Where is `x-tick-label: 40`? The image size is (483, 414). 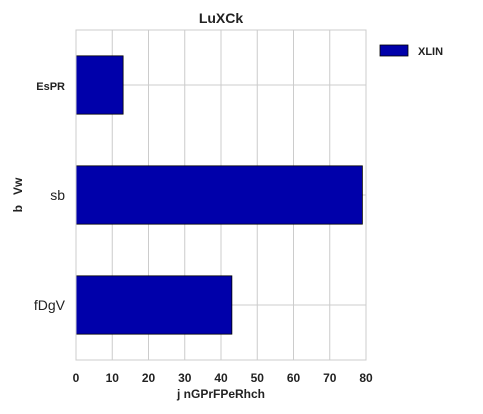 x-tick-label: 40 is located at coordinates (221, 378).